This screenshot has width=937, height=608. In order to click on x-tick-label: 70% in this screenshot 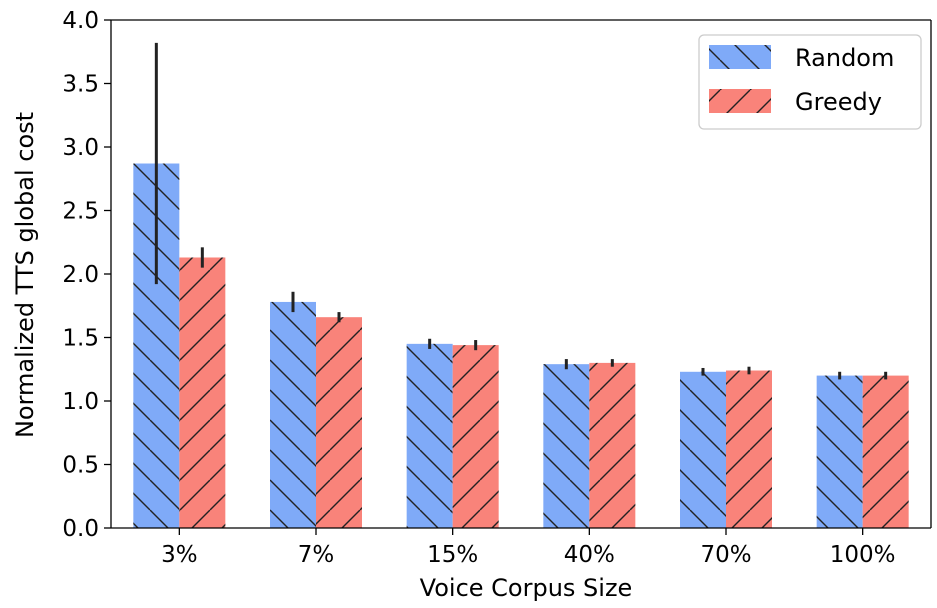, I will do `click(725, 555)`.